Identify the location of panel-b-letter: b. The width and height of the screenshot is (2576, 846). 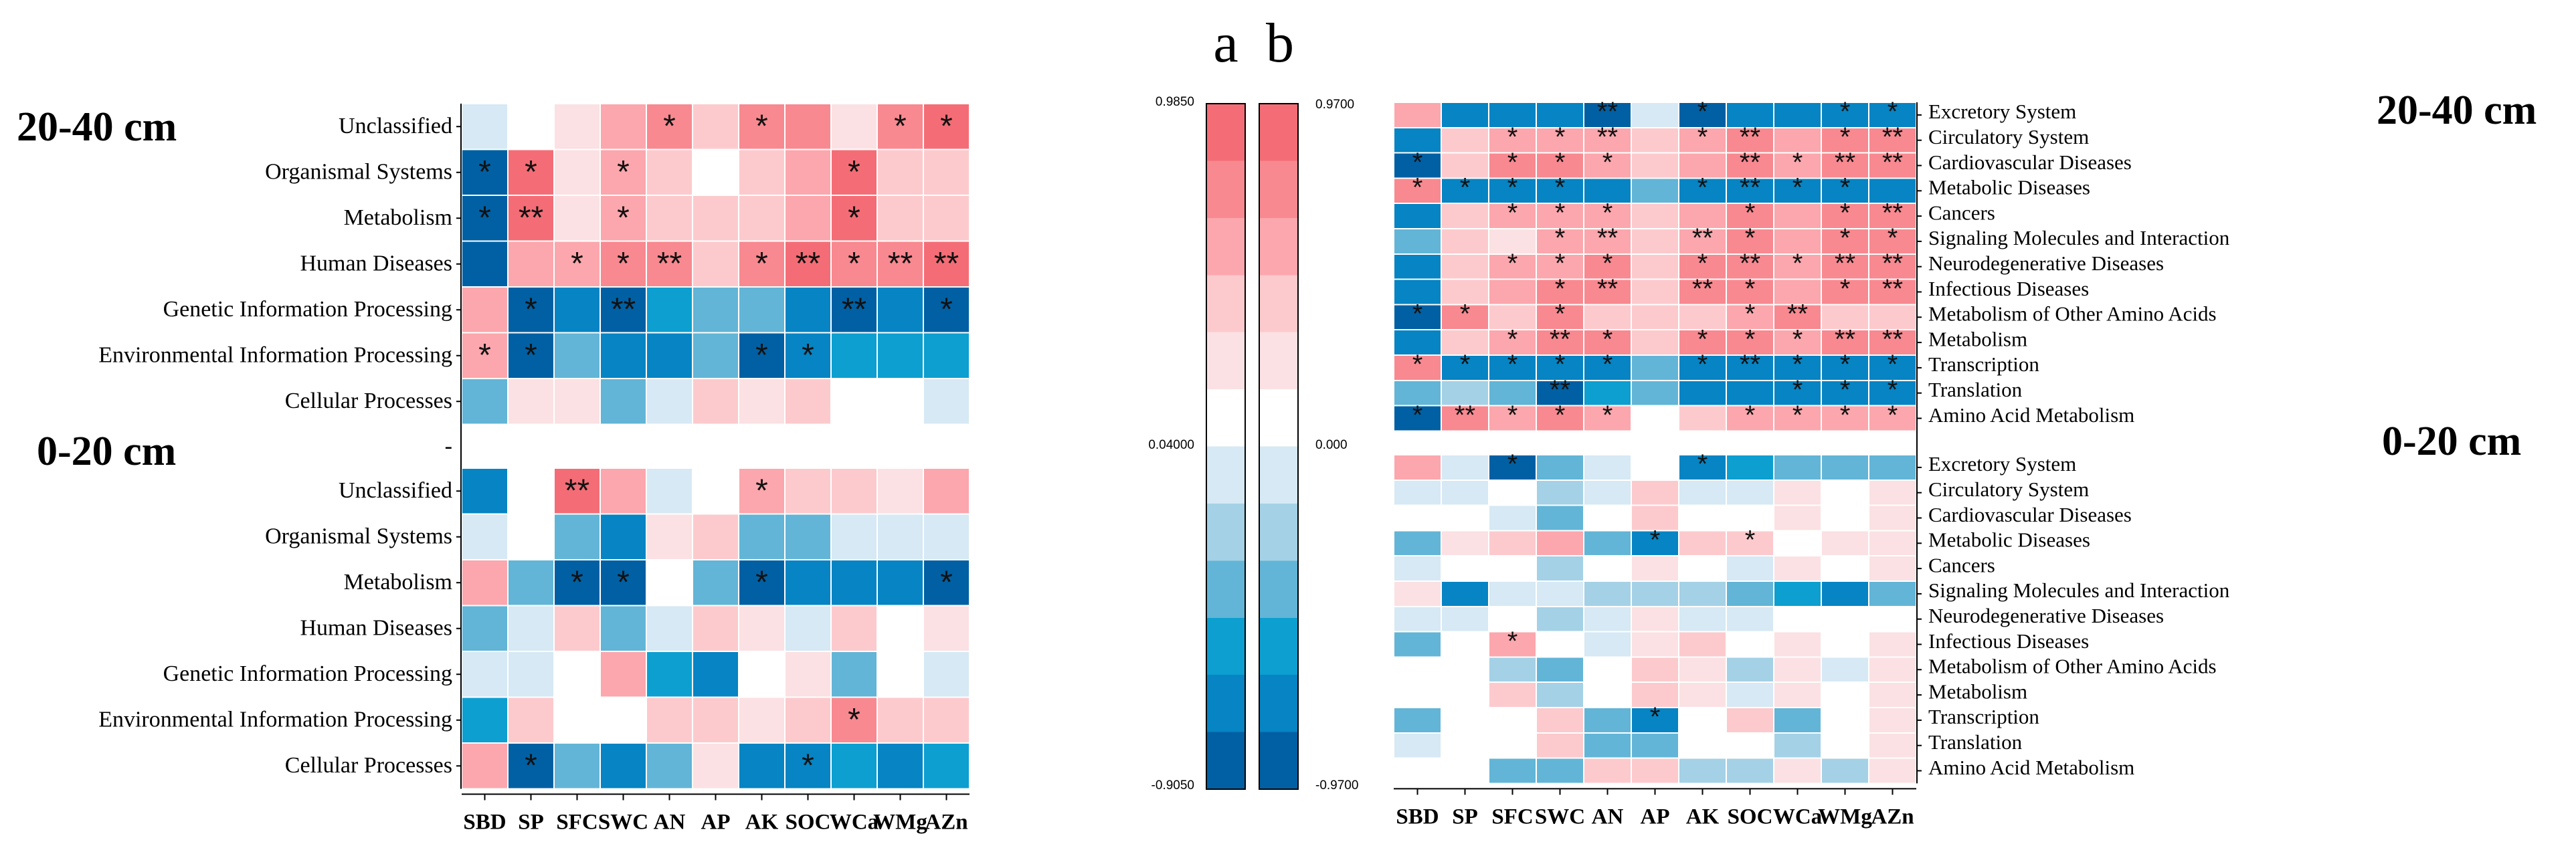
(1280, 43).